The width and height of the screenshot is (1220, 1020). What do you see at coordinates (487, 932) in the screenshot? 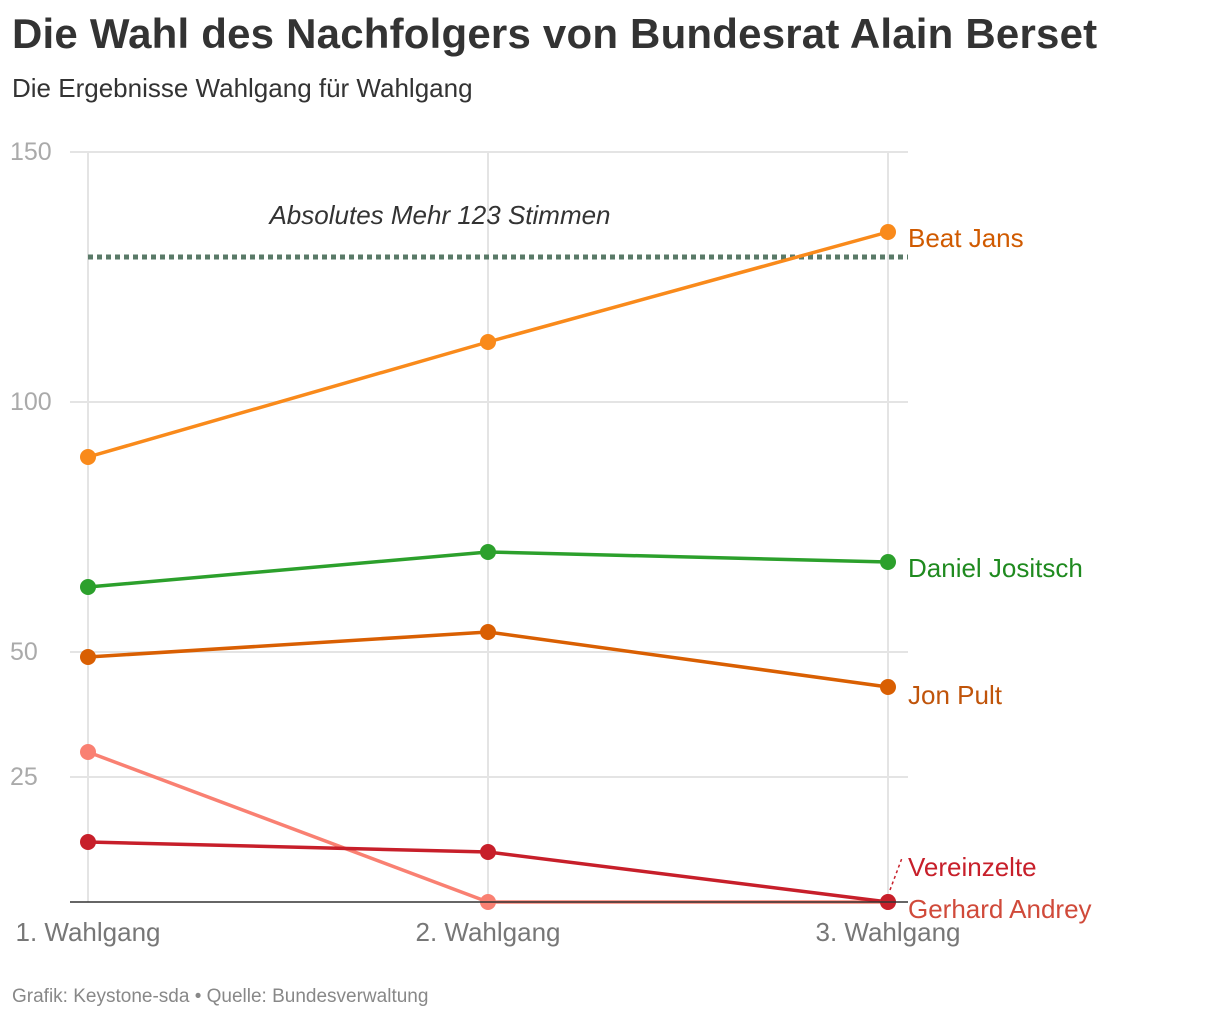
I see `x-tick-label: 2. Wahlgang` at bounding box center [487, 932].